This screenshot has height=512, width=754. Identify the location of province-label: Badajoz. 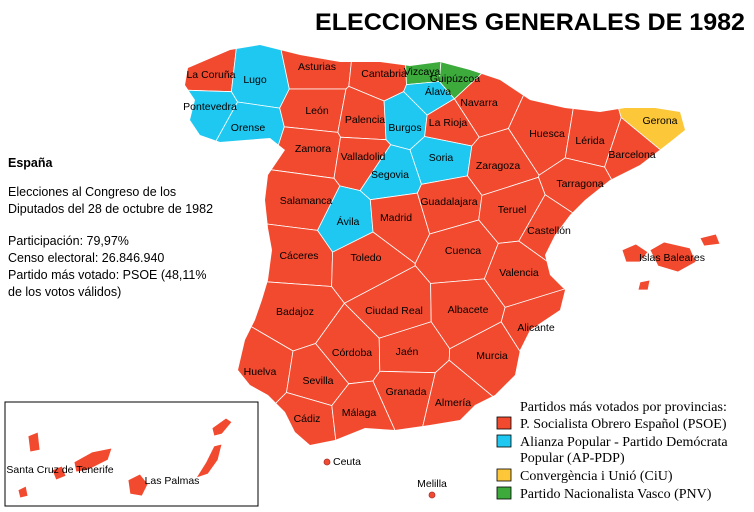
(295, 312).